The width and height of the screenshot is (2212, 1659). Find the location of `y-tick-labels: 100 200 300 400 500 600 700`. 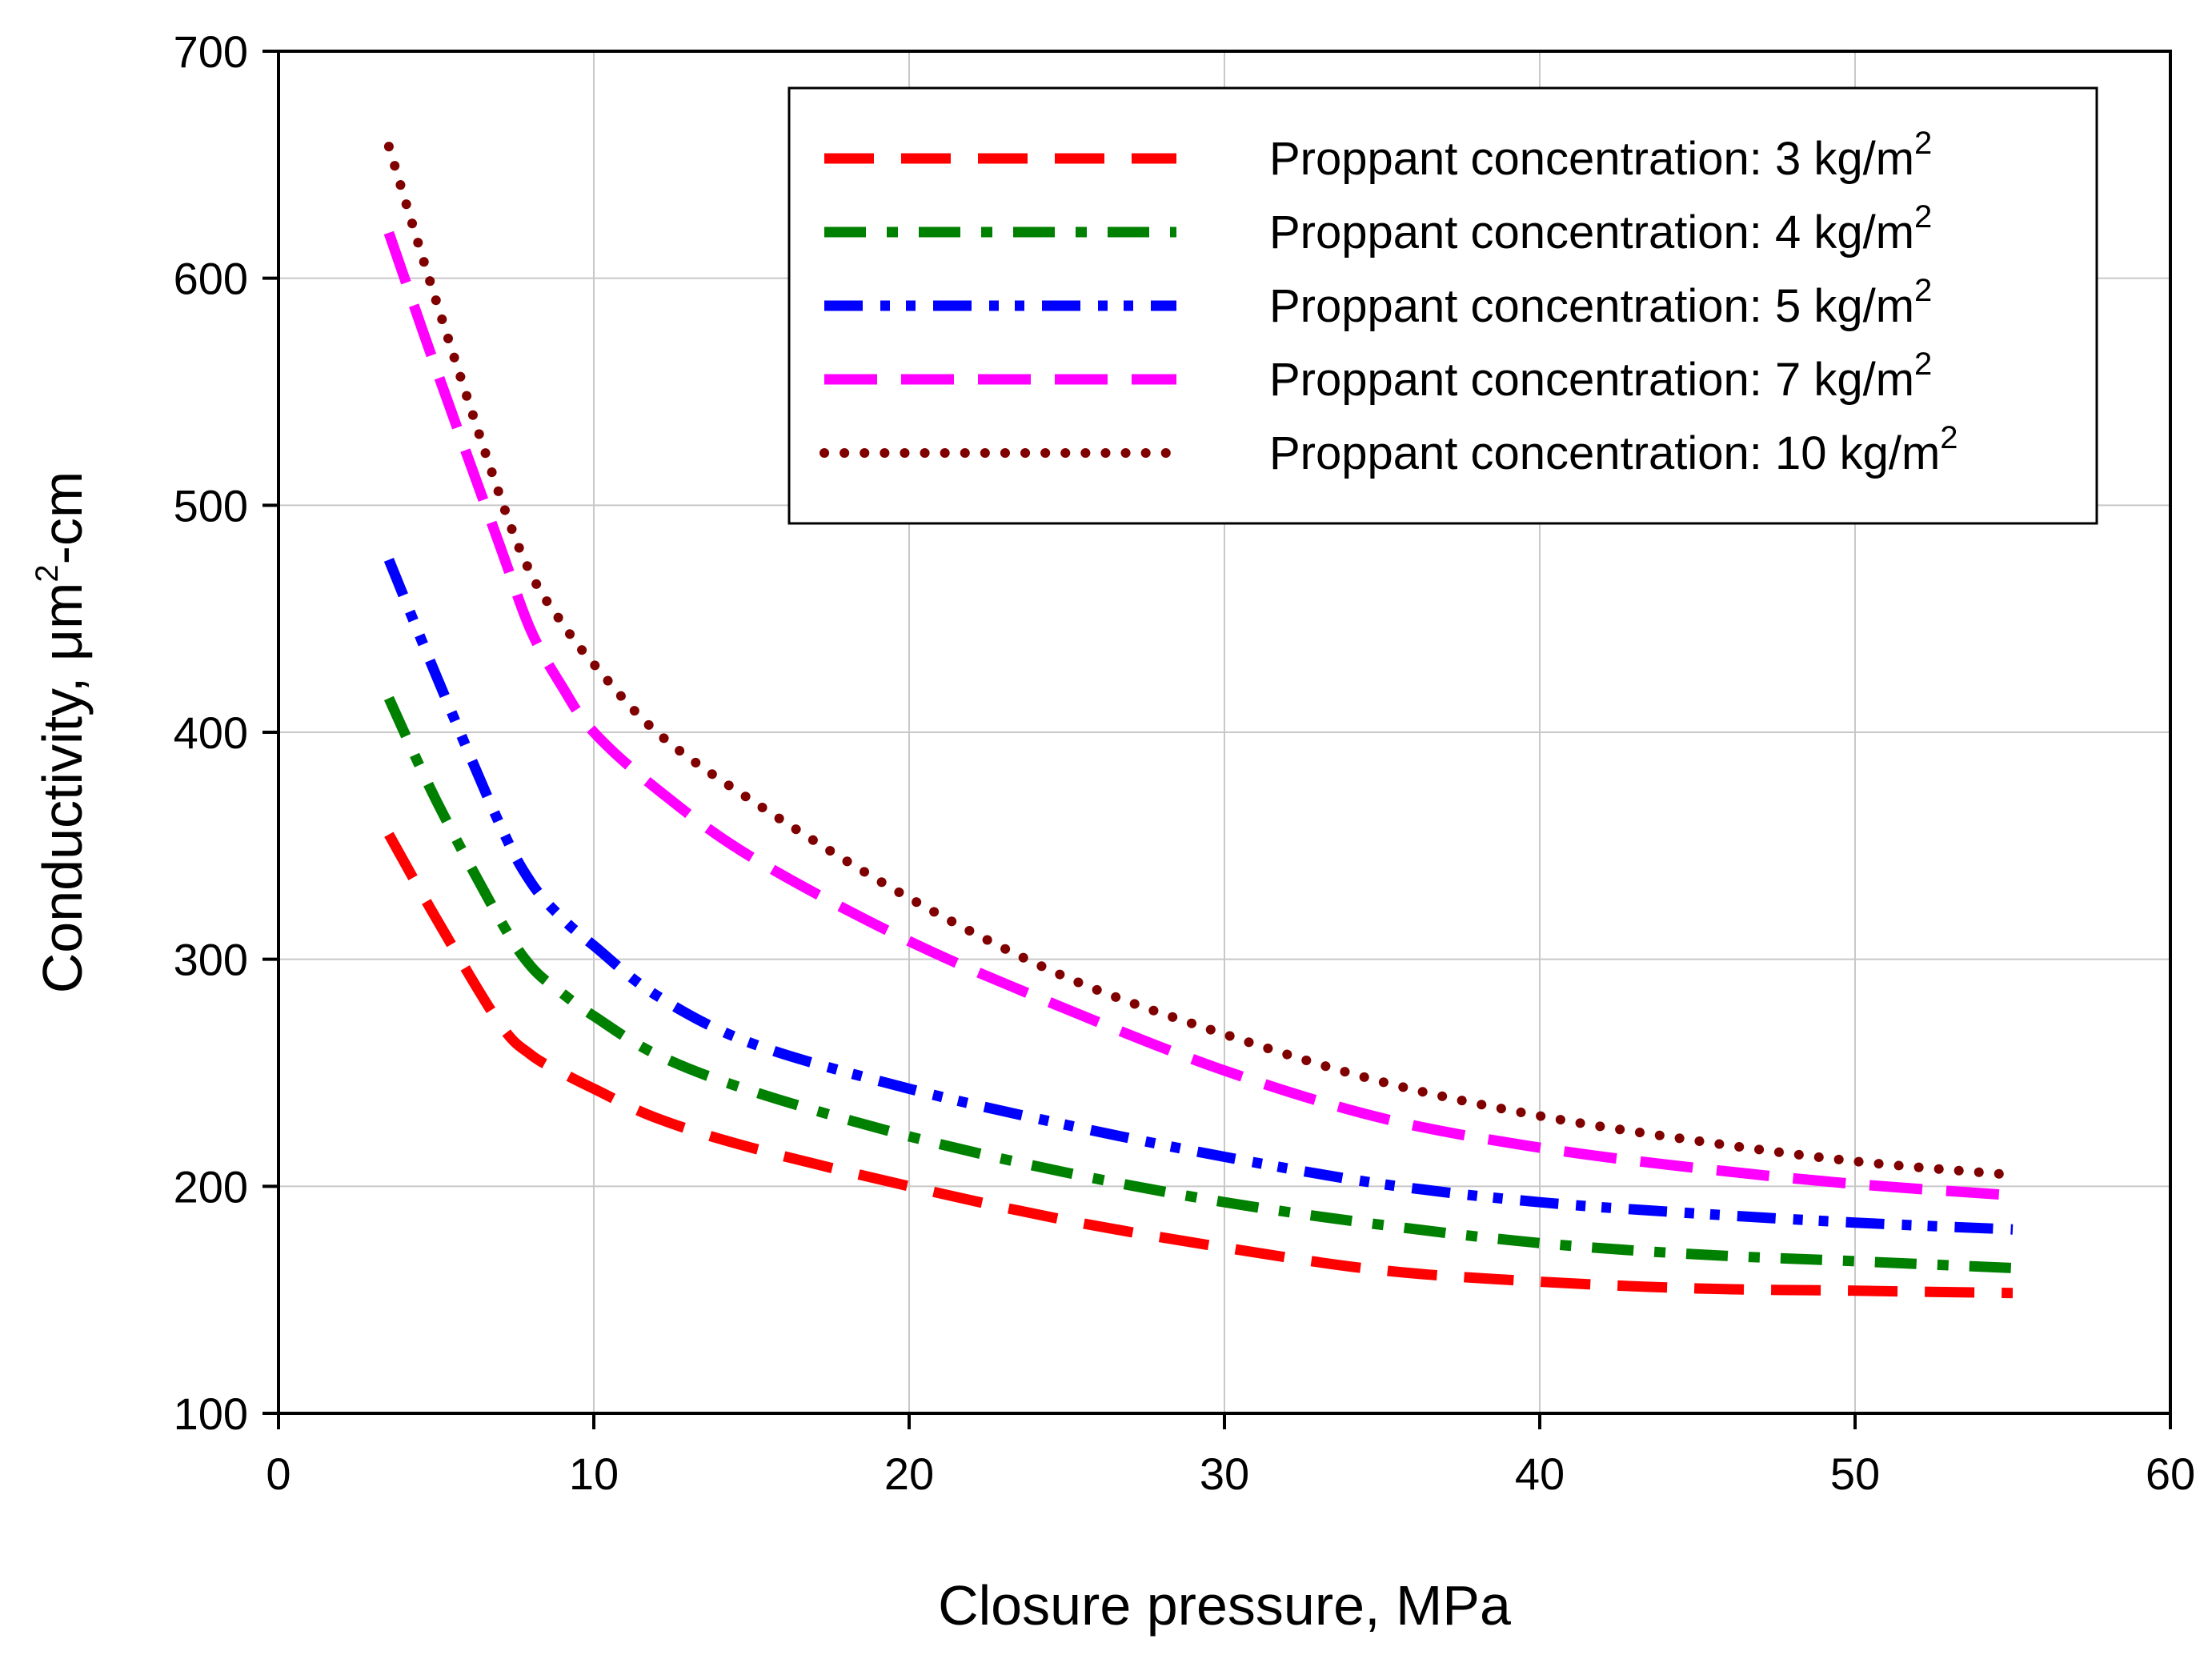

y-tick-labels: 100 200 300 400 500 600 700 is located at coordinates (211, 732).